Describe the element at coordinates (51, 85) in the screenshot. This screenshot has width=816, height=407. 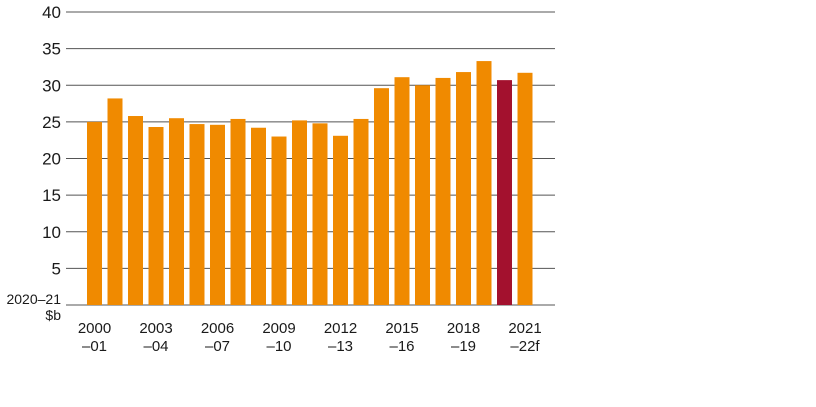
I see `y-tick-label: 30` at that location.